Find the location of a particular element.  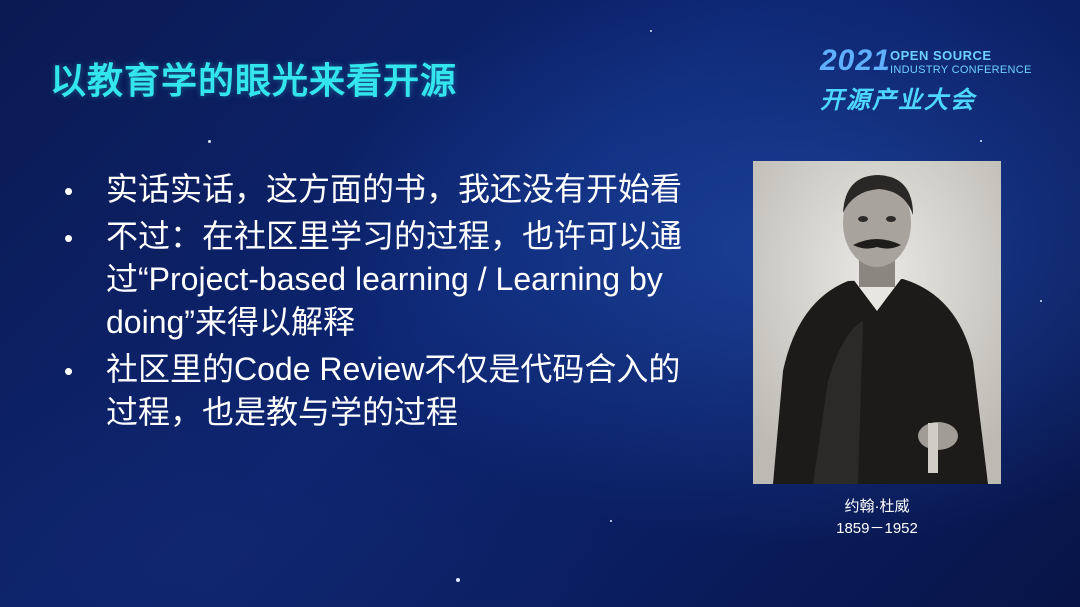

bullet-text: 实话实话，这方面的书，我还没有开始看 is located at coordinates (394, 189).